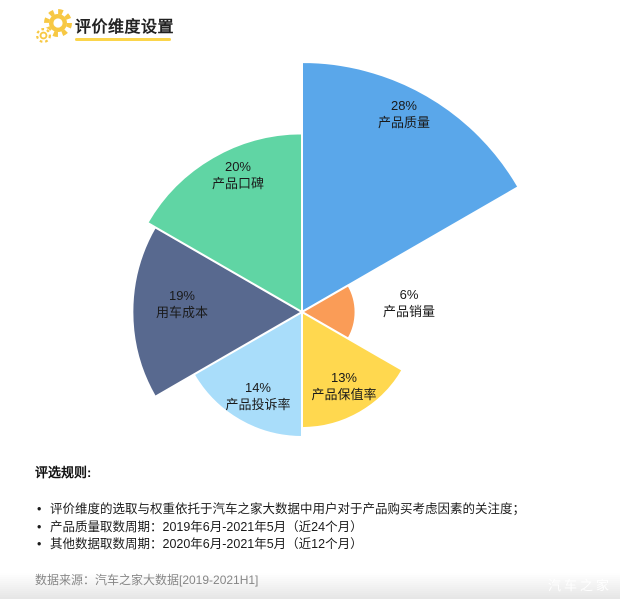 The image size is (620, 599). I want to click on rule-item: 其他数据取数周期：2020年6月-2021年5月（近12个月）, so click(315, 545).